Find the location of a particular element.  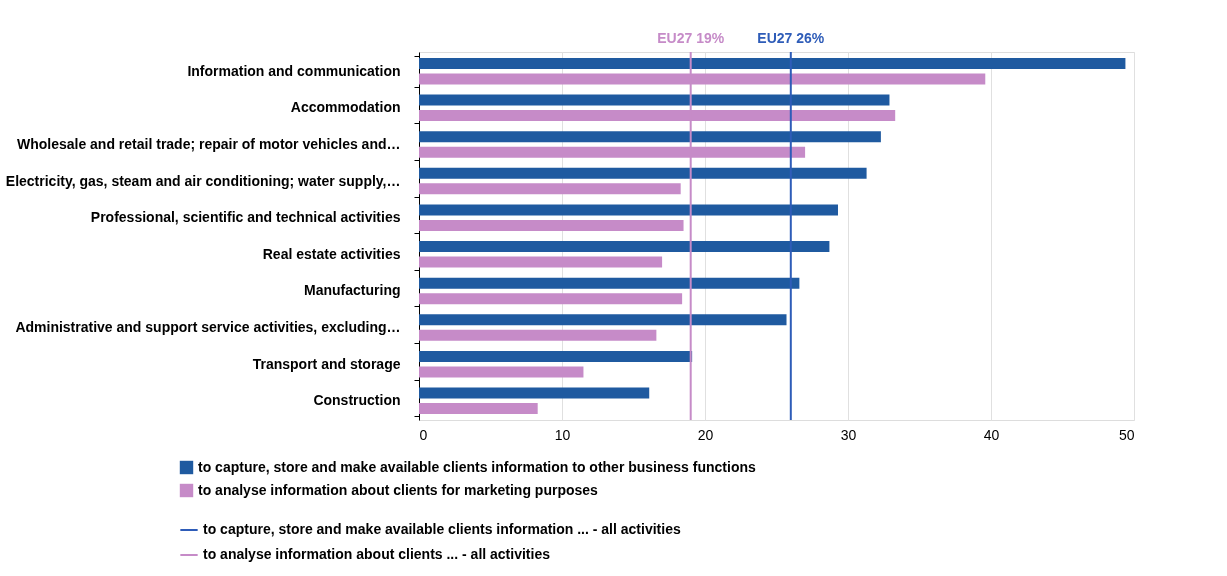

legend-label: to capture, store and make available clients information ... - all activities is located at coordinates (442, 529).